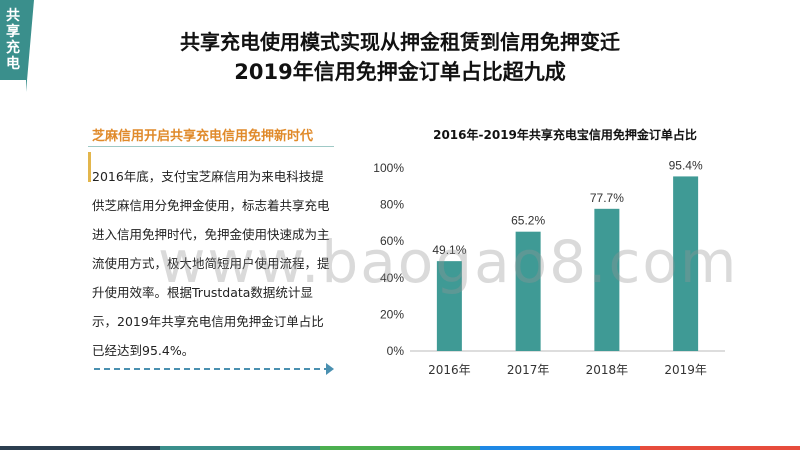 This screenshot has width=800, height=450. I want to click on data-label: 77.7%, so click(607, 198).